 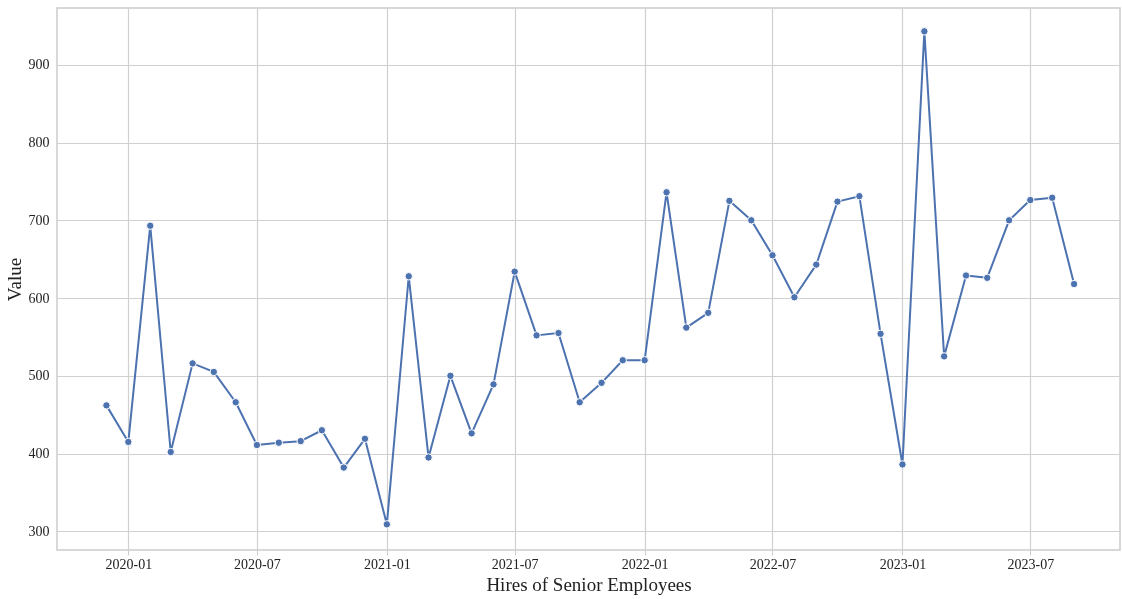 What do you see at coordinates (39, 143) in the screenshot?
I see `y-tick-label: 800` at bounding box center [39, 143].